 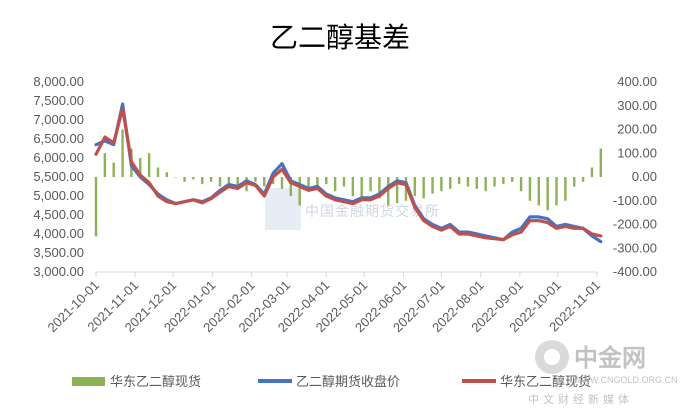 I want to click on left-tick-label: 3,500.00, so click(x=58, y=252).